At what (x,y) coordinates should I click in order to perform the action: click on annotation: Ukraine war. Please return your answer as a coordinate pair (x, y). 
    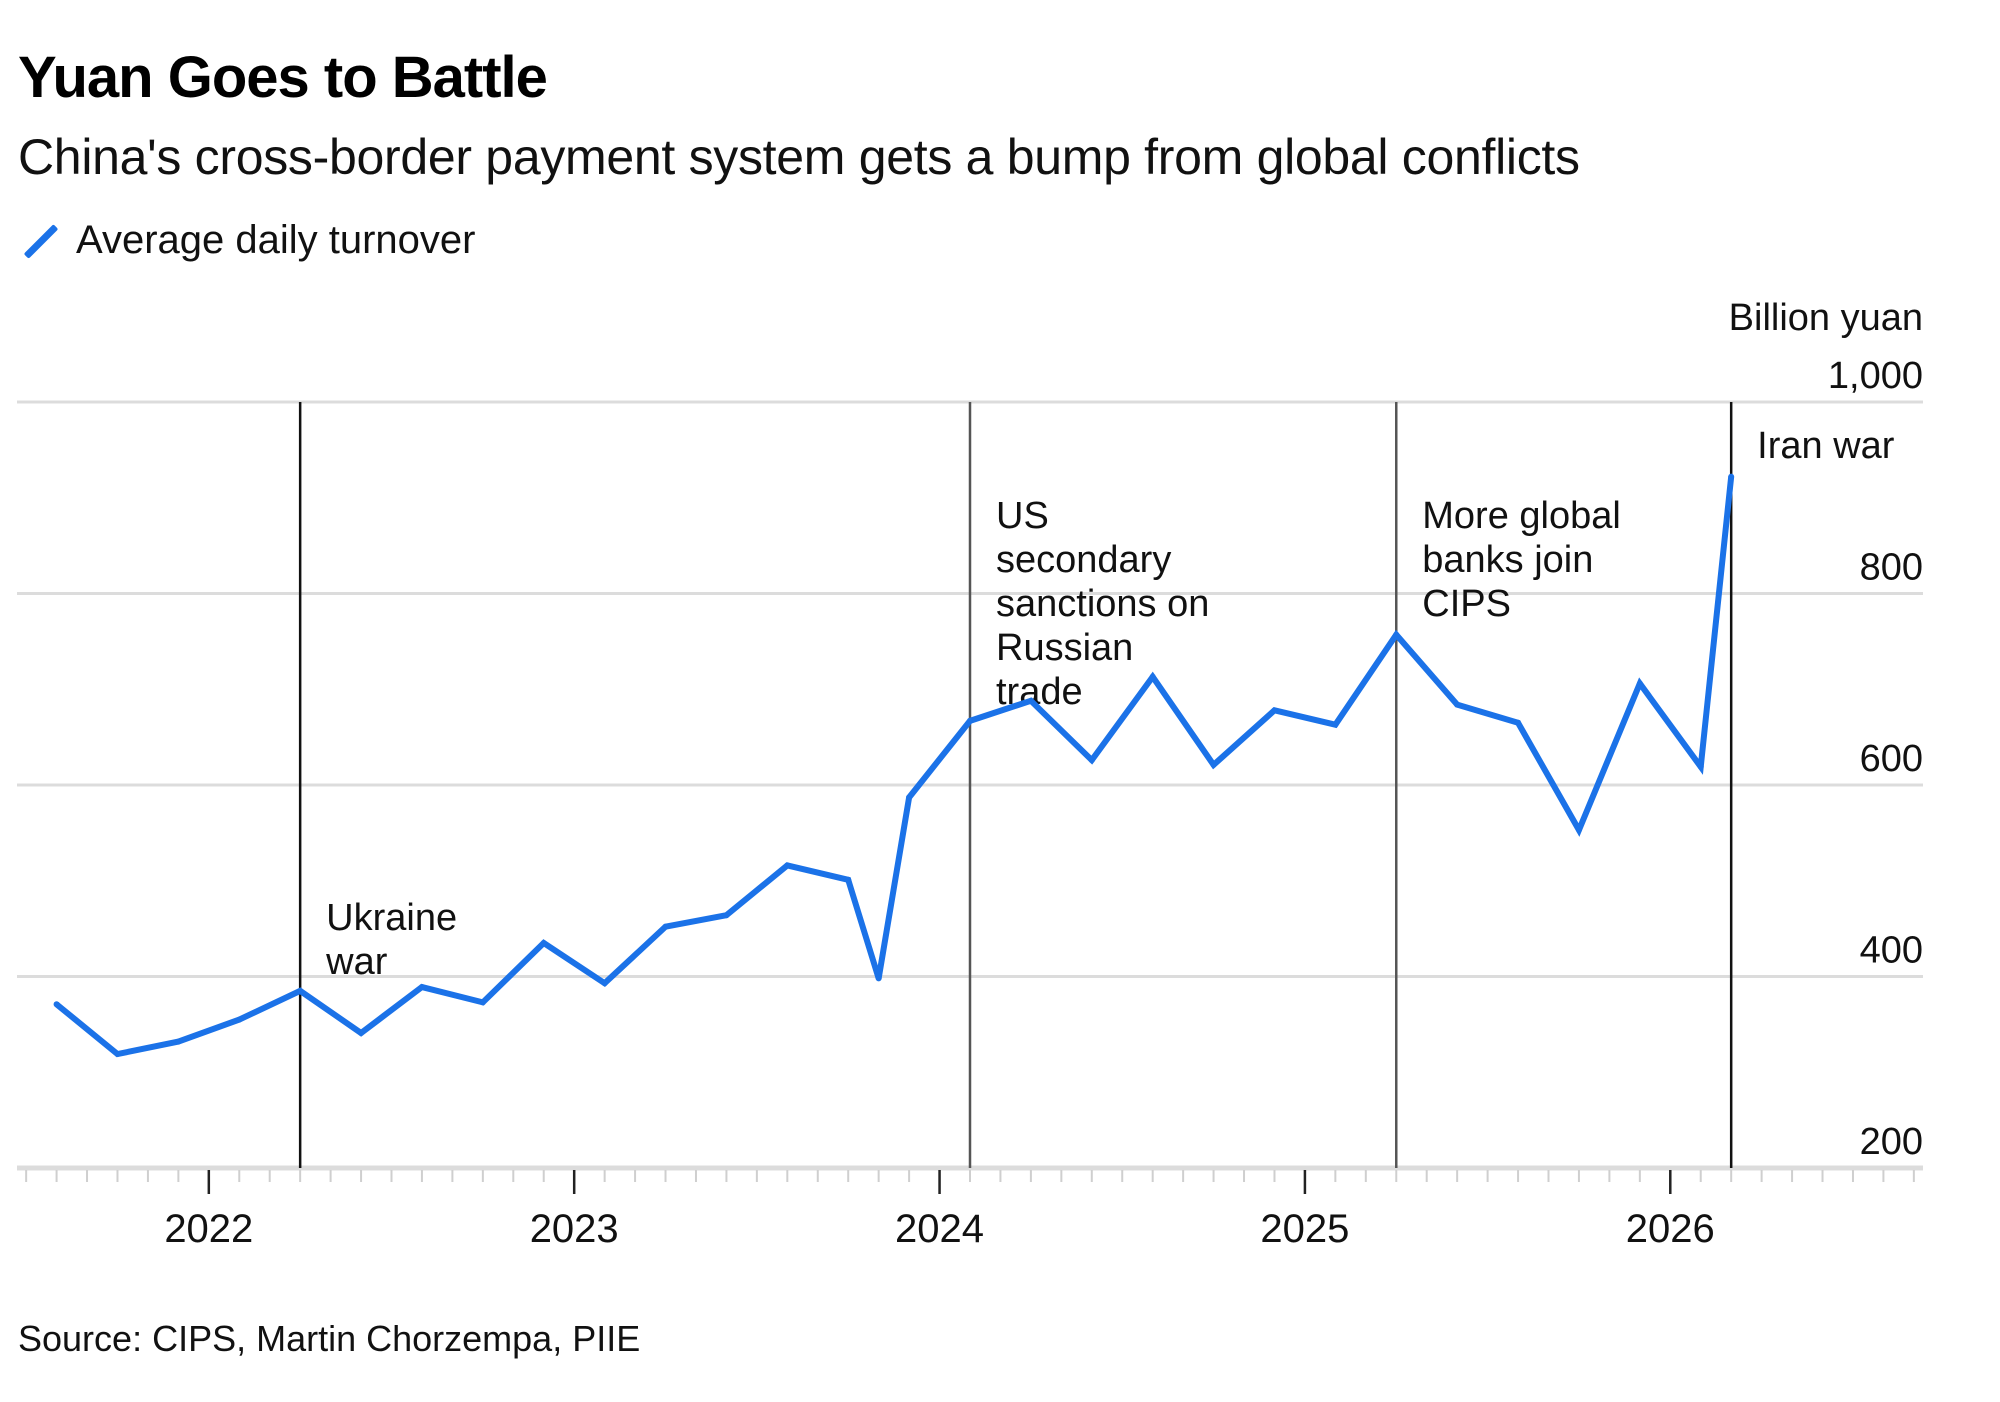
    Looking at the image, I should click on (377, 785).